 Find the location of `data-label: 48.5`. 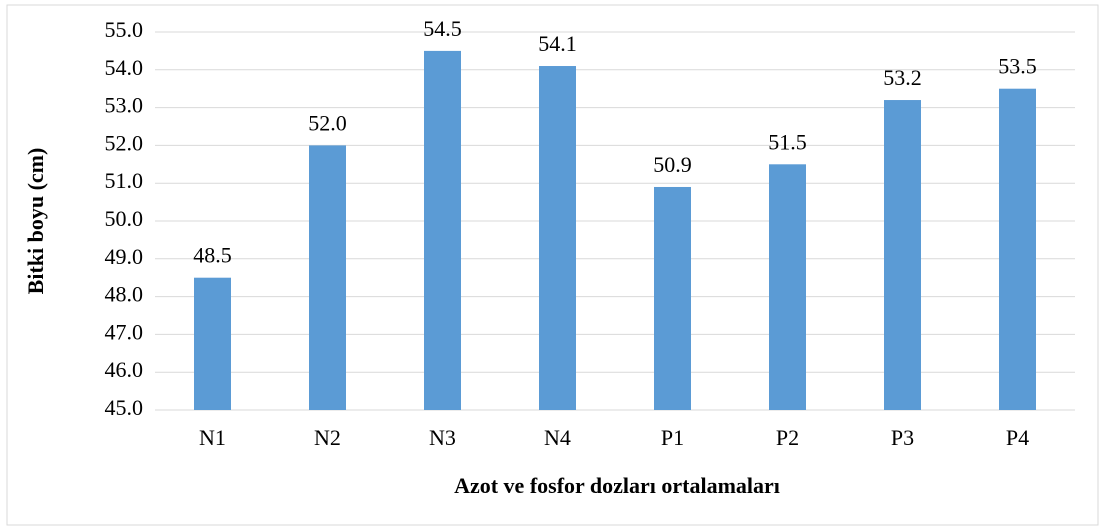

data-label: 48.5 is located at coordinates (212, 255).